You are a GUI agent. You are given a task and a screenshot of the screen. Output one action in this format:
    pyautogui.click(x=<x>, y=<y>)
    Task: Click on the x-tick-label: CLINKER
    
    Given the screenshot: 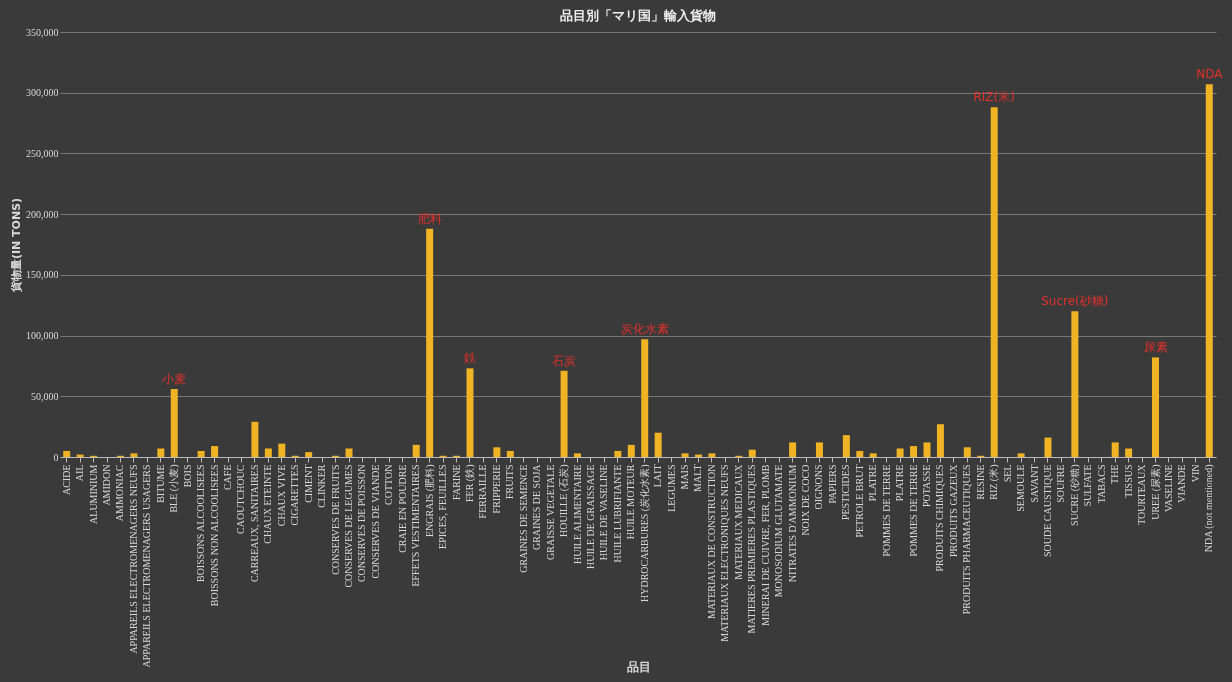 What is the action you would take?
    pyautogui.click(x=322, y=486)
    